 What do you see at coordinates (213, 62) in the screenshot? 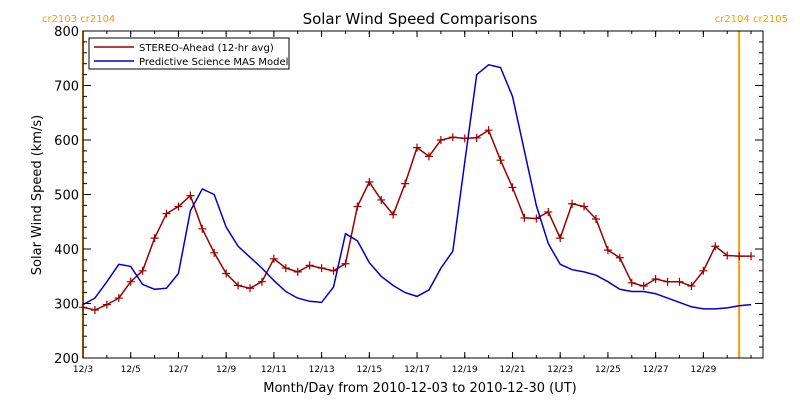
I see `legend-label-mas-model: Predictive Science MAS Model` at bounding box center [213, 62].